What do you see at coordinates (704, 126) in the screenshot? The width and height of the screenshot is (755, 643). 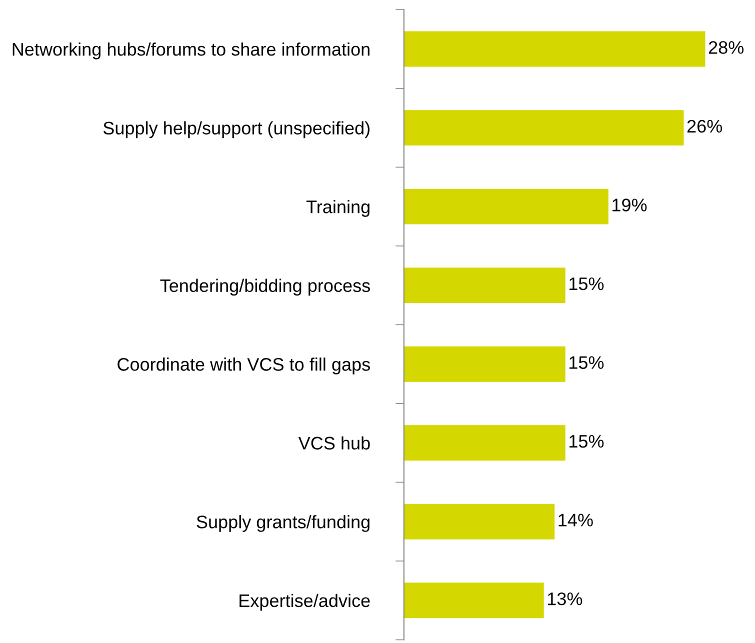 I see `data-label: 26%` at bounding box center [704, 126].